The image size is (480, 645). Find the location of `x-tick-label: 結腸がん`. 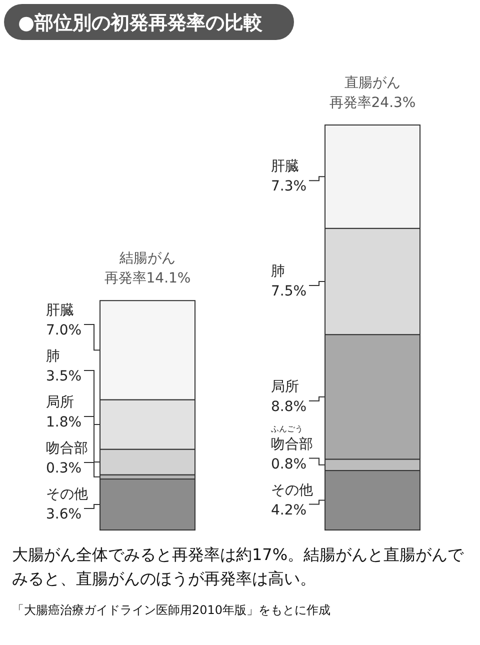

x-tick-label: 結腸がん is located at coordinates (147, 258).